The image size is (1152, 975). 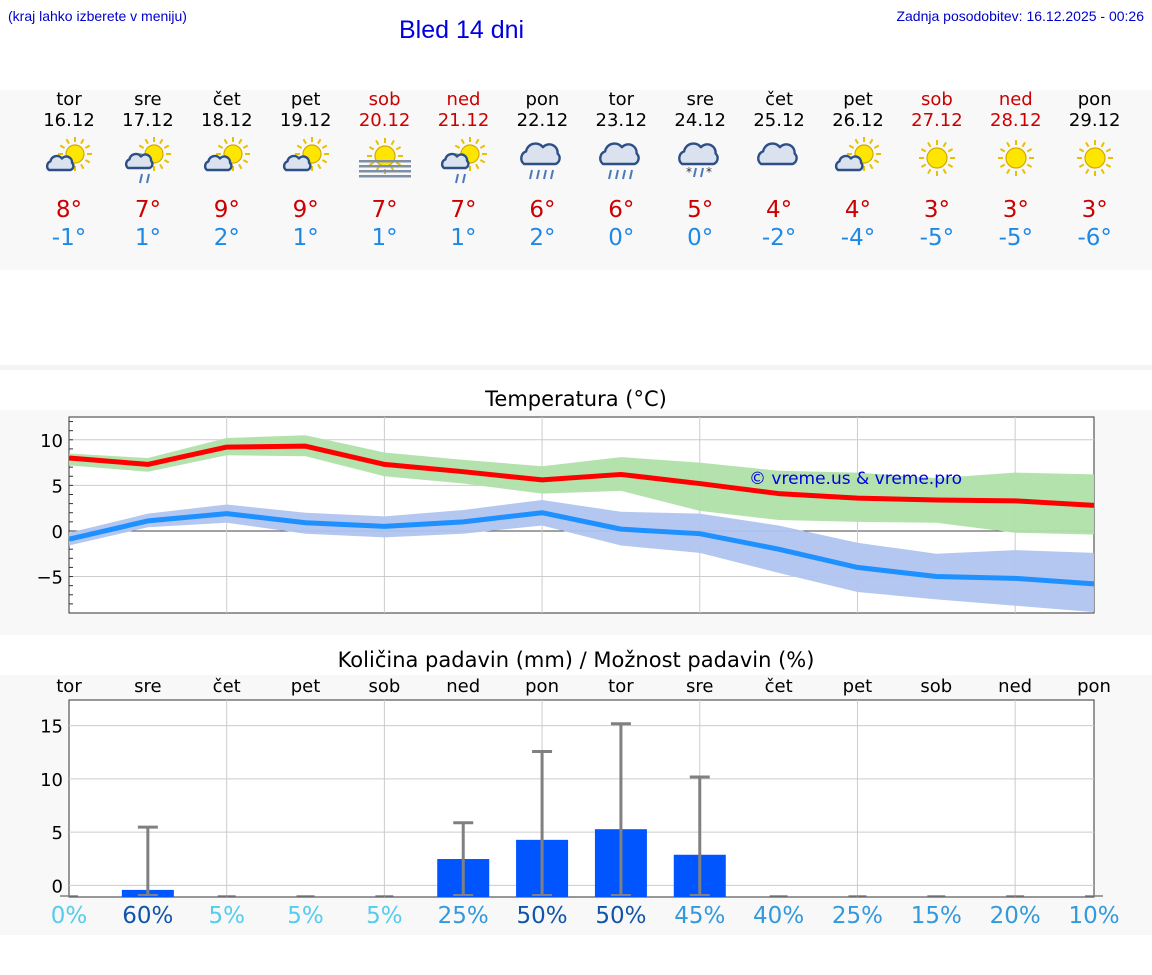 I want to click on day-column: sre 24.12 * * 5° 0°, so click(x=700, y=171).